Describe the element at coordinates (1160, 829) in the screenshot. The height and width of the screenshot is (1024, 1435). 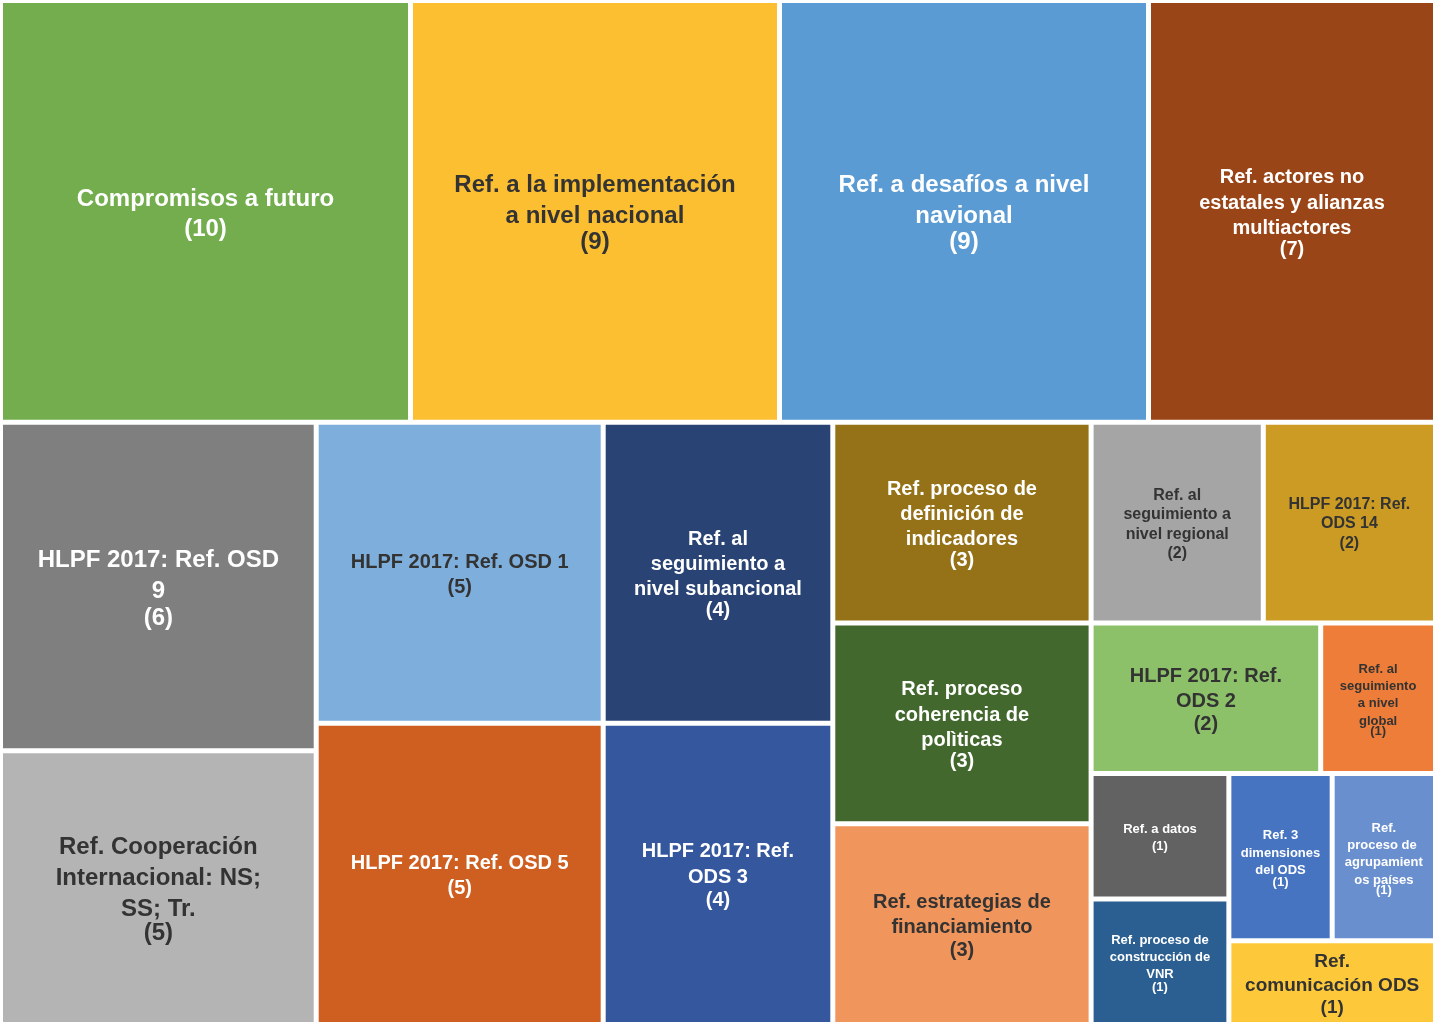
I see `category-label: Ref. a datos` at that location.